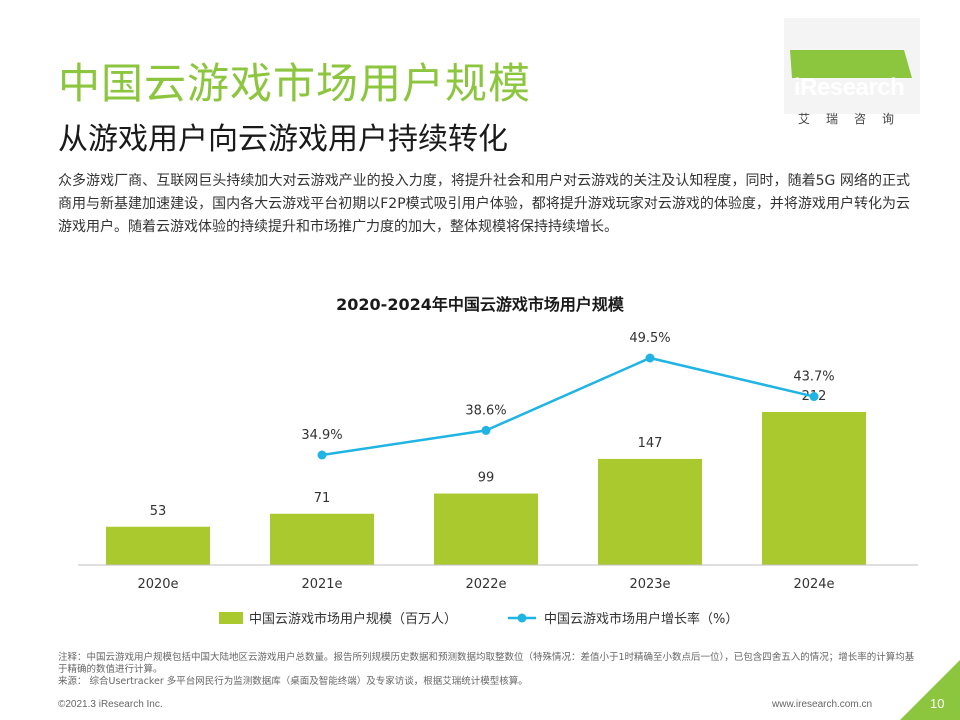 The height and width of the screenshot is (720, 960). What do you see at coordinates (480, 304) in the screenshot?
I see `chart-title: 2020-2024年中国云游戏市场用户规模` at bounding box center [480, 304].